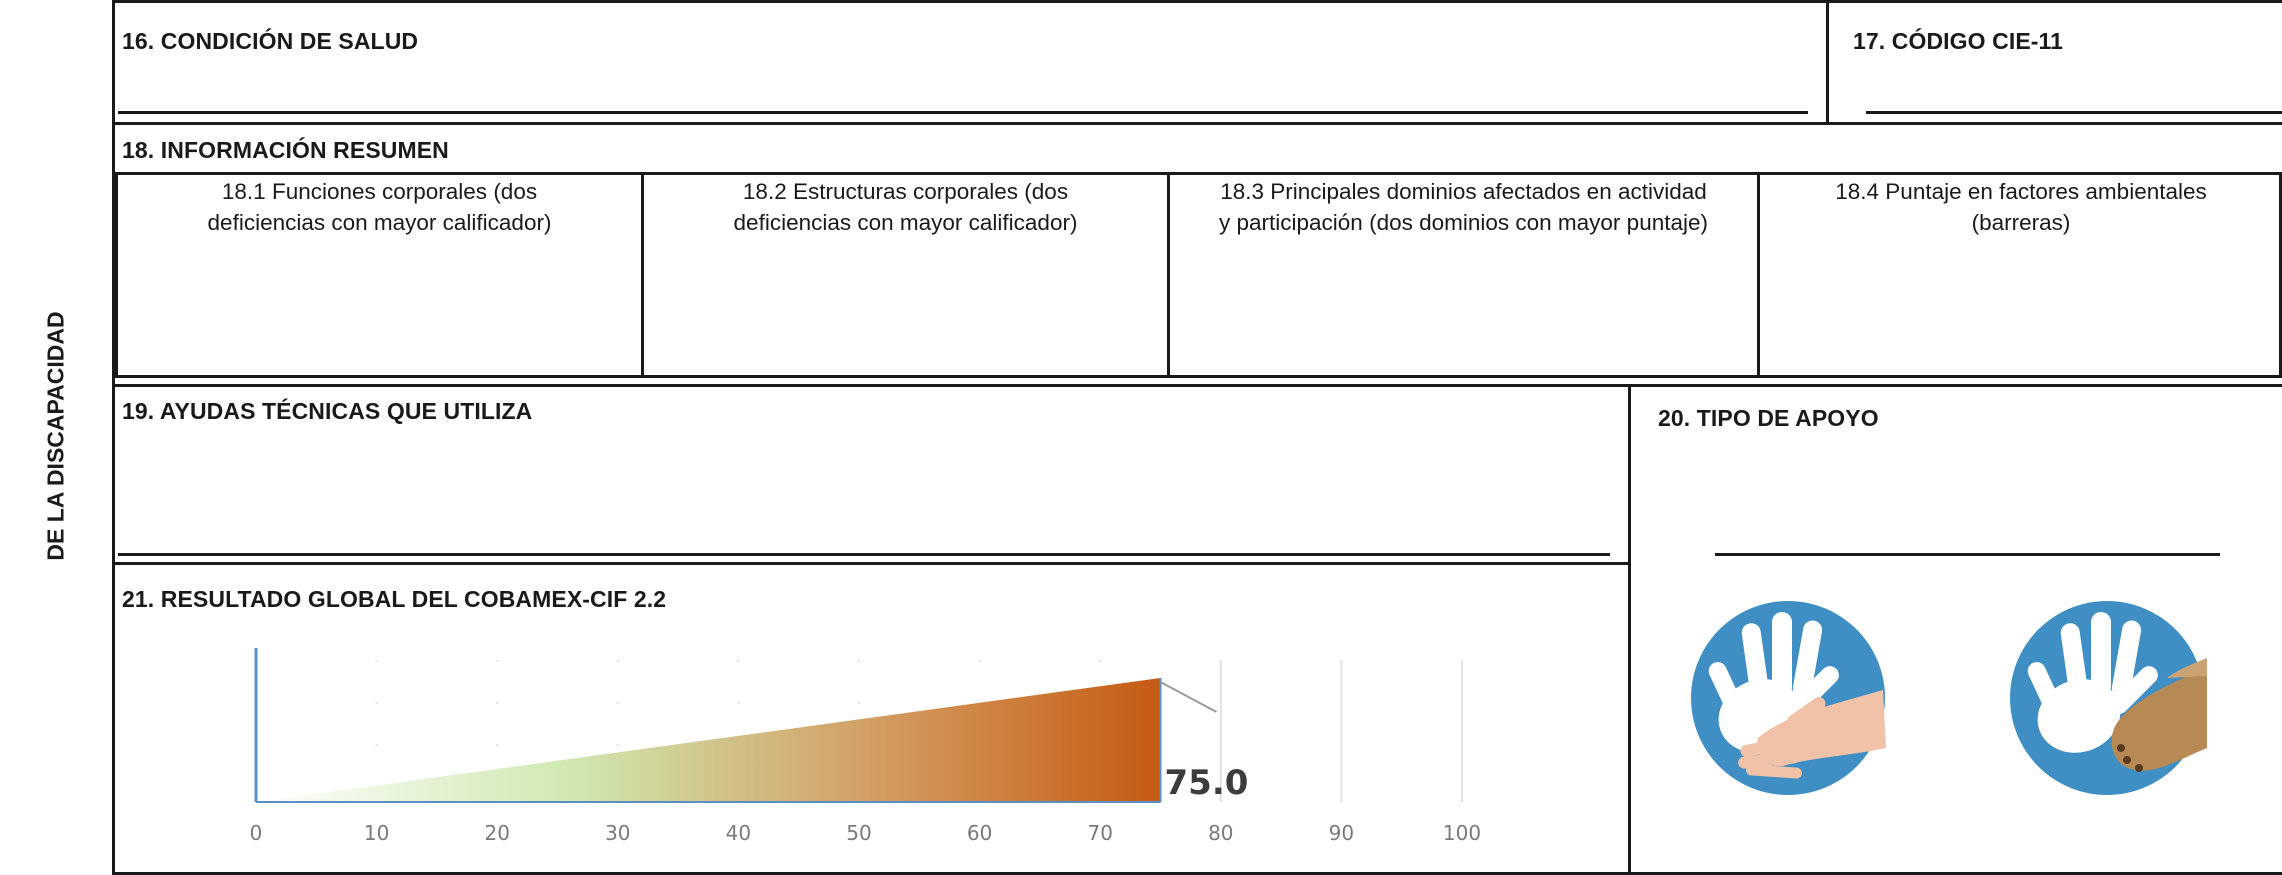 Image resolution: width=2282 pixels, height=875 pixels. What do you see at coordinates (2107, 698) in the screenshot?
I see `animal-paw-support-icon` at bounding box center [2107, 698].